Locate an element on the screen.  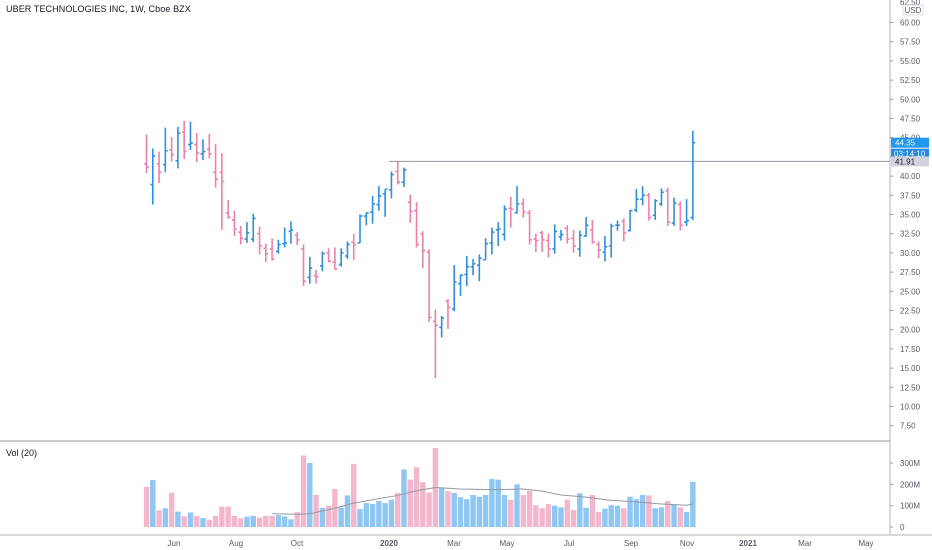
level-price-badge is located at coordinates (910, 161).